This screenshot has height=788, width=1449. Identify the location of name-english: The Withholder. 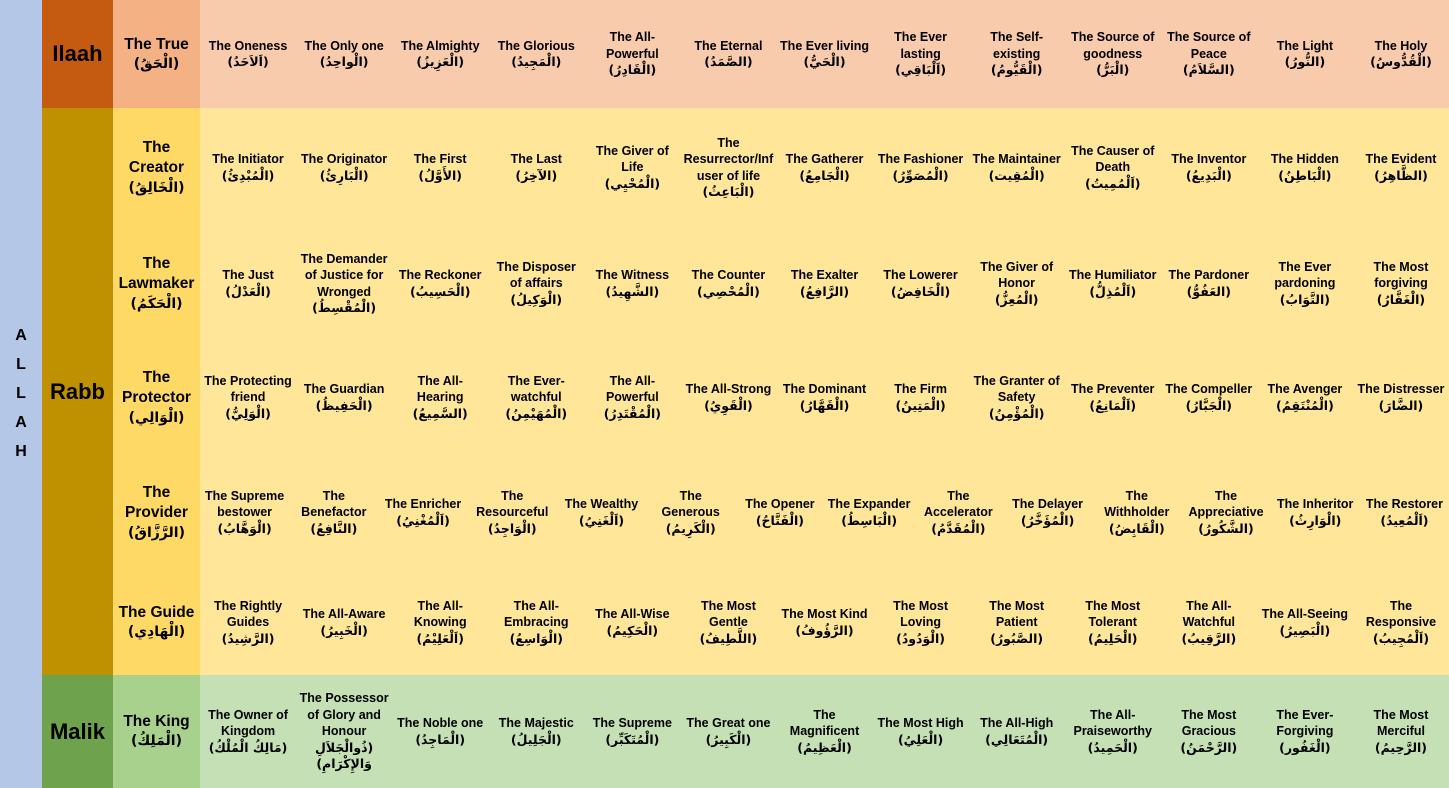
(1137, 504).